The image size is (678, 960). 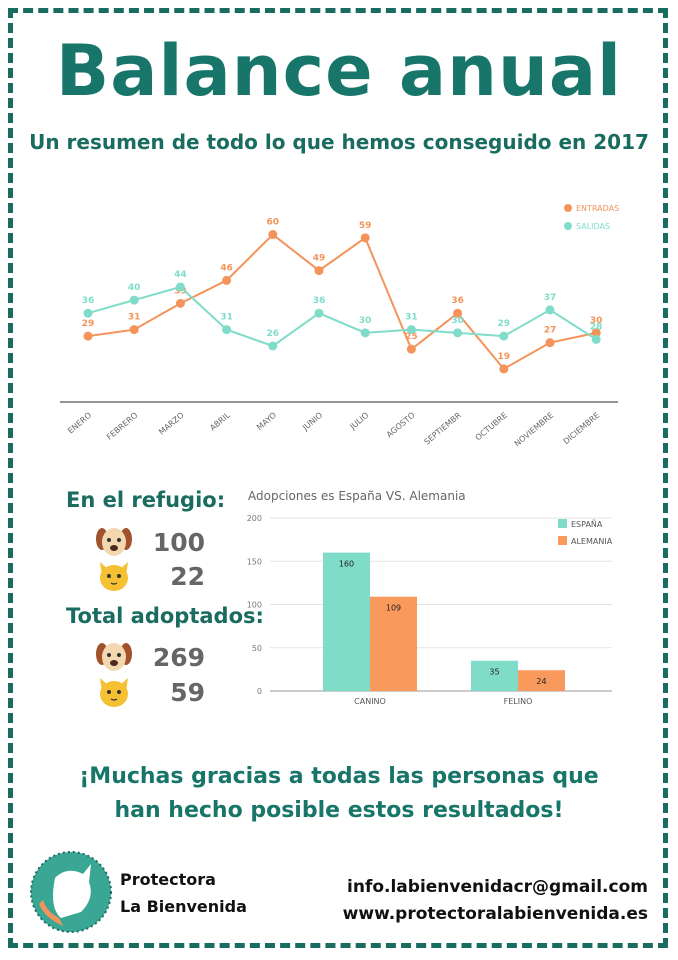 What do you see at coordinates (150, 657) in the screenshot?
I see `adoptados-dogs-row: 269` at bounding box center [150, 657].